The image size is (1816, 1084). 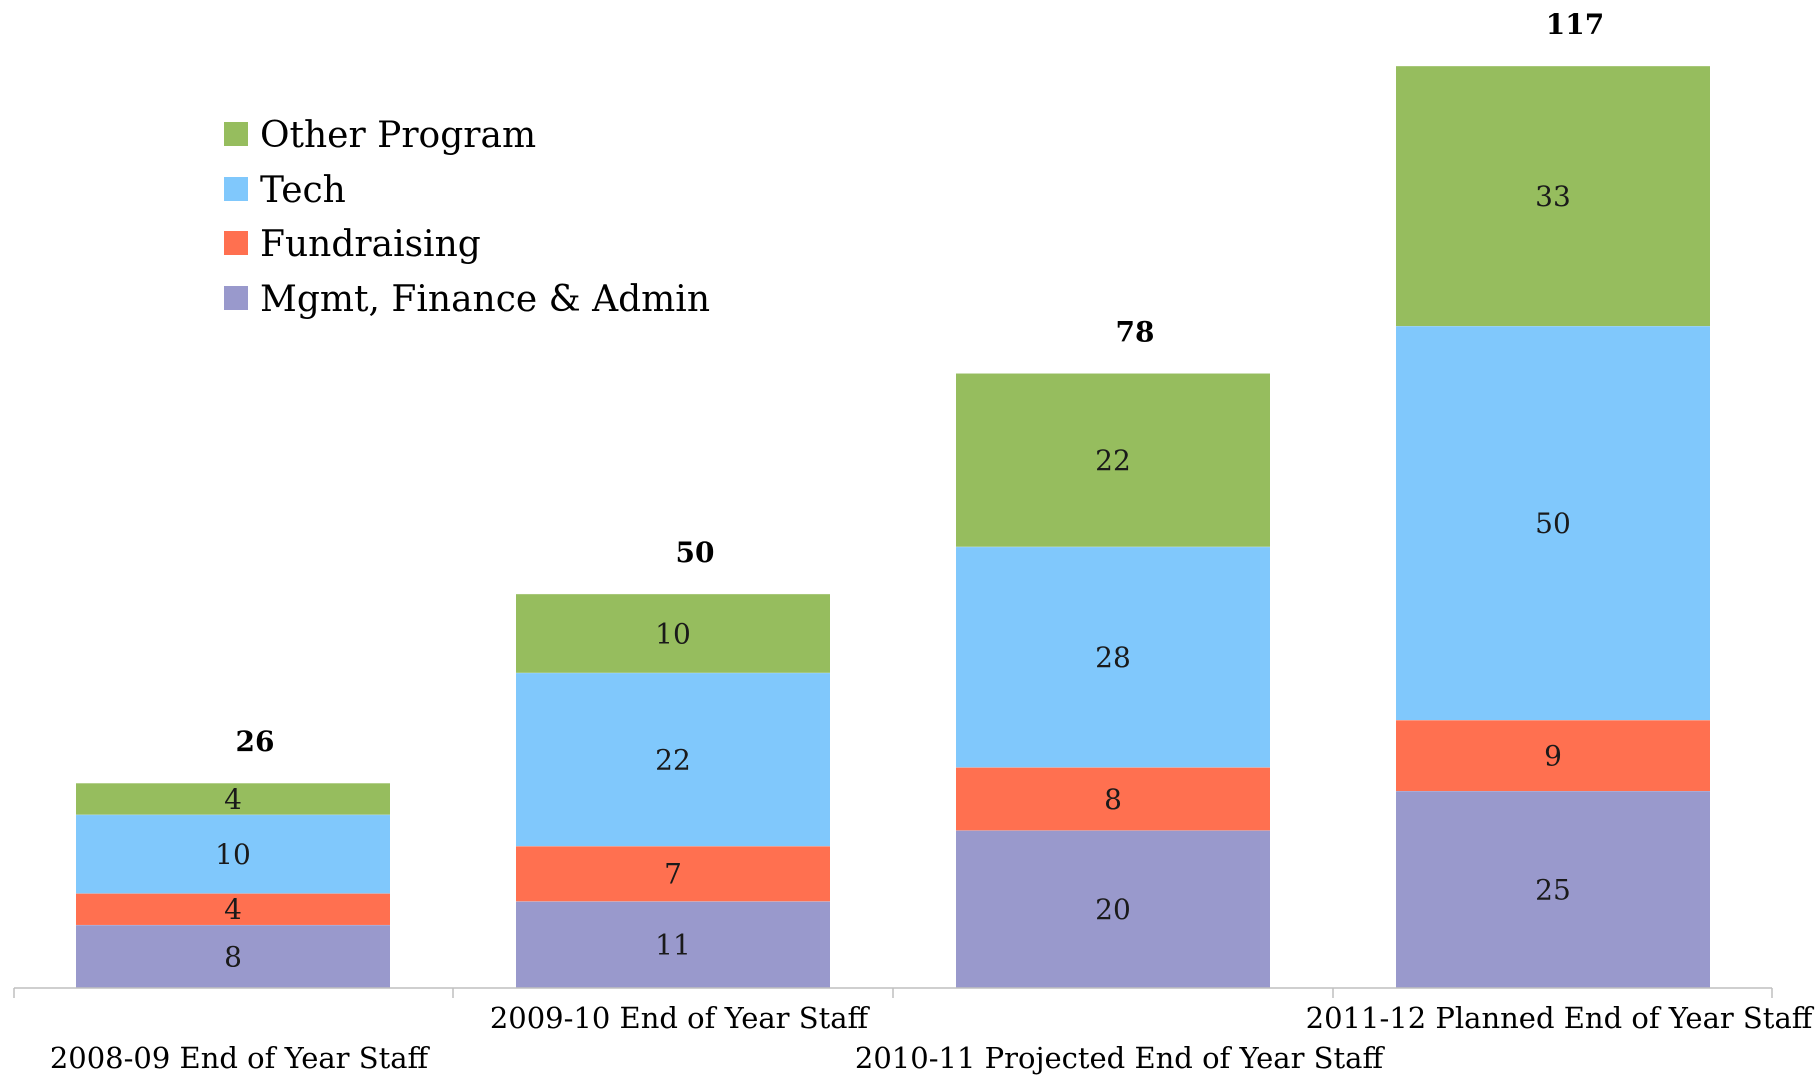 I want to click on data-label-tech-0: 10, so click(x=233, y=854).